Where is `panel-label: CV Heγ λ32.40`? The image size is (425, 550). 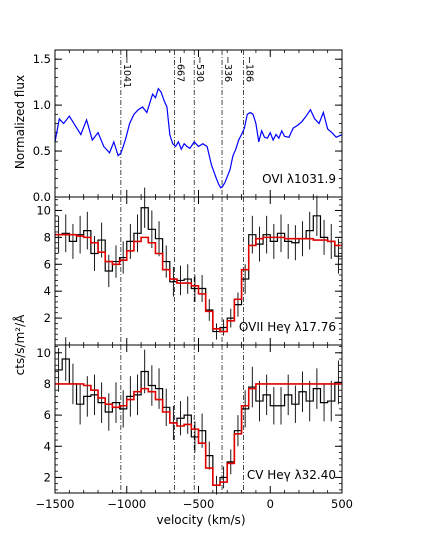
panel-label: CV Heγ λ32.40 is located at coordinates (291, 475).